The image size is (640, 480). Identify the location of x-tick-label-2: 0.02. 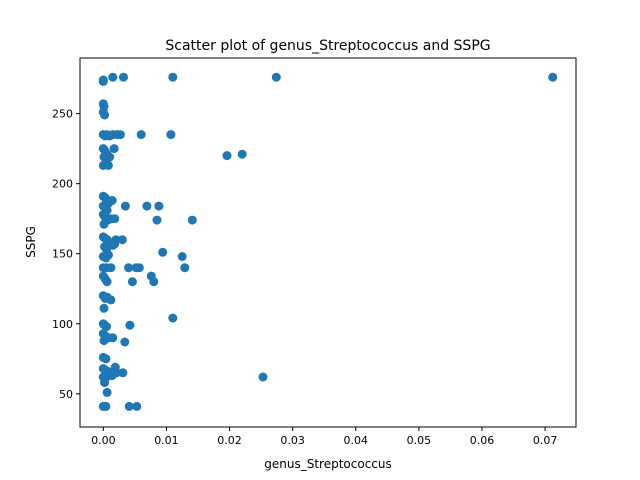
(229, 440).